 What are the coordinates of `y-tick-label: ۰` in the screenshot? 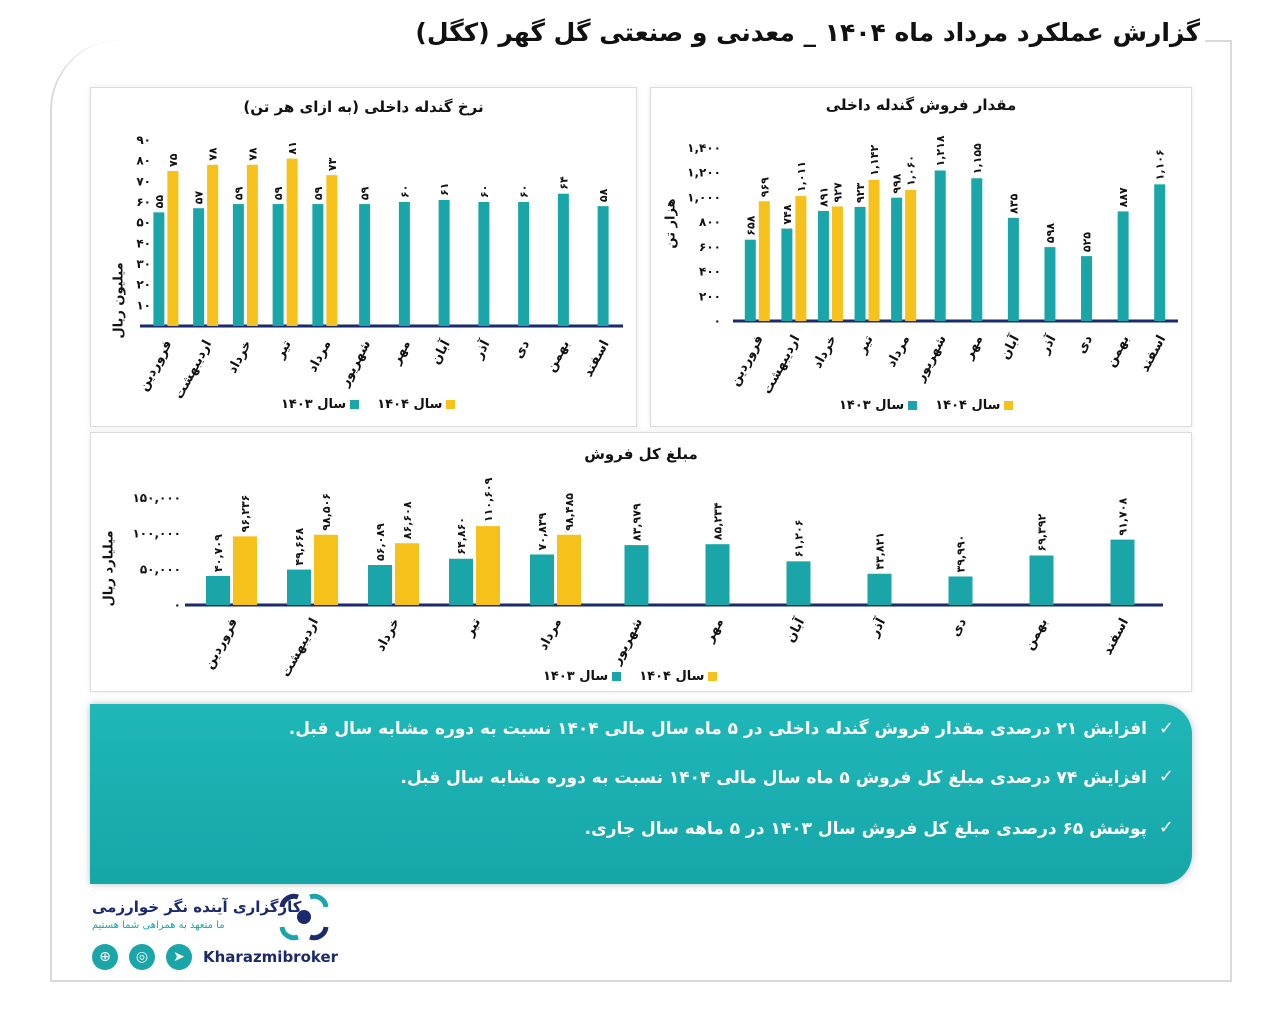 It's located at (177, 605).